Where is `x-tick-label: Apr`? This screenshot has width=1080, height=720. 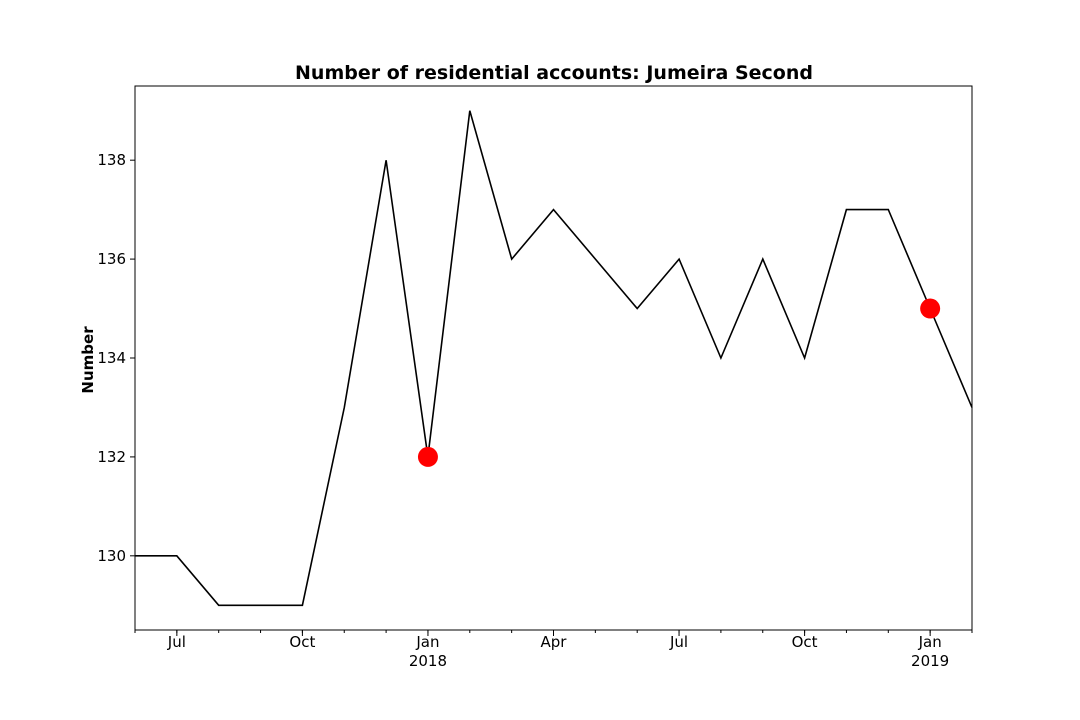 x-tick-label: Apr is located at coordinates (554, 642).